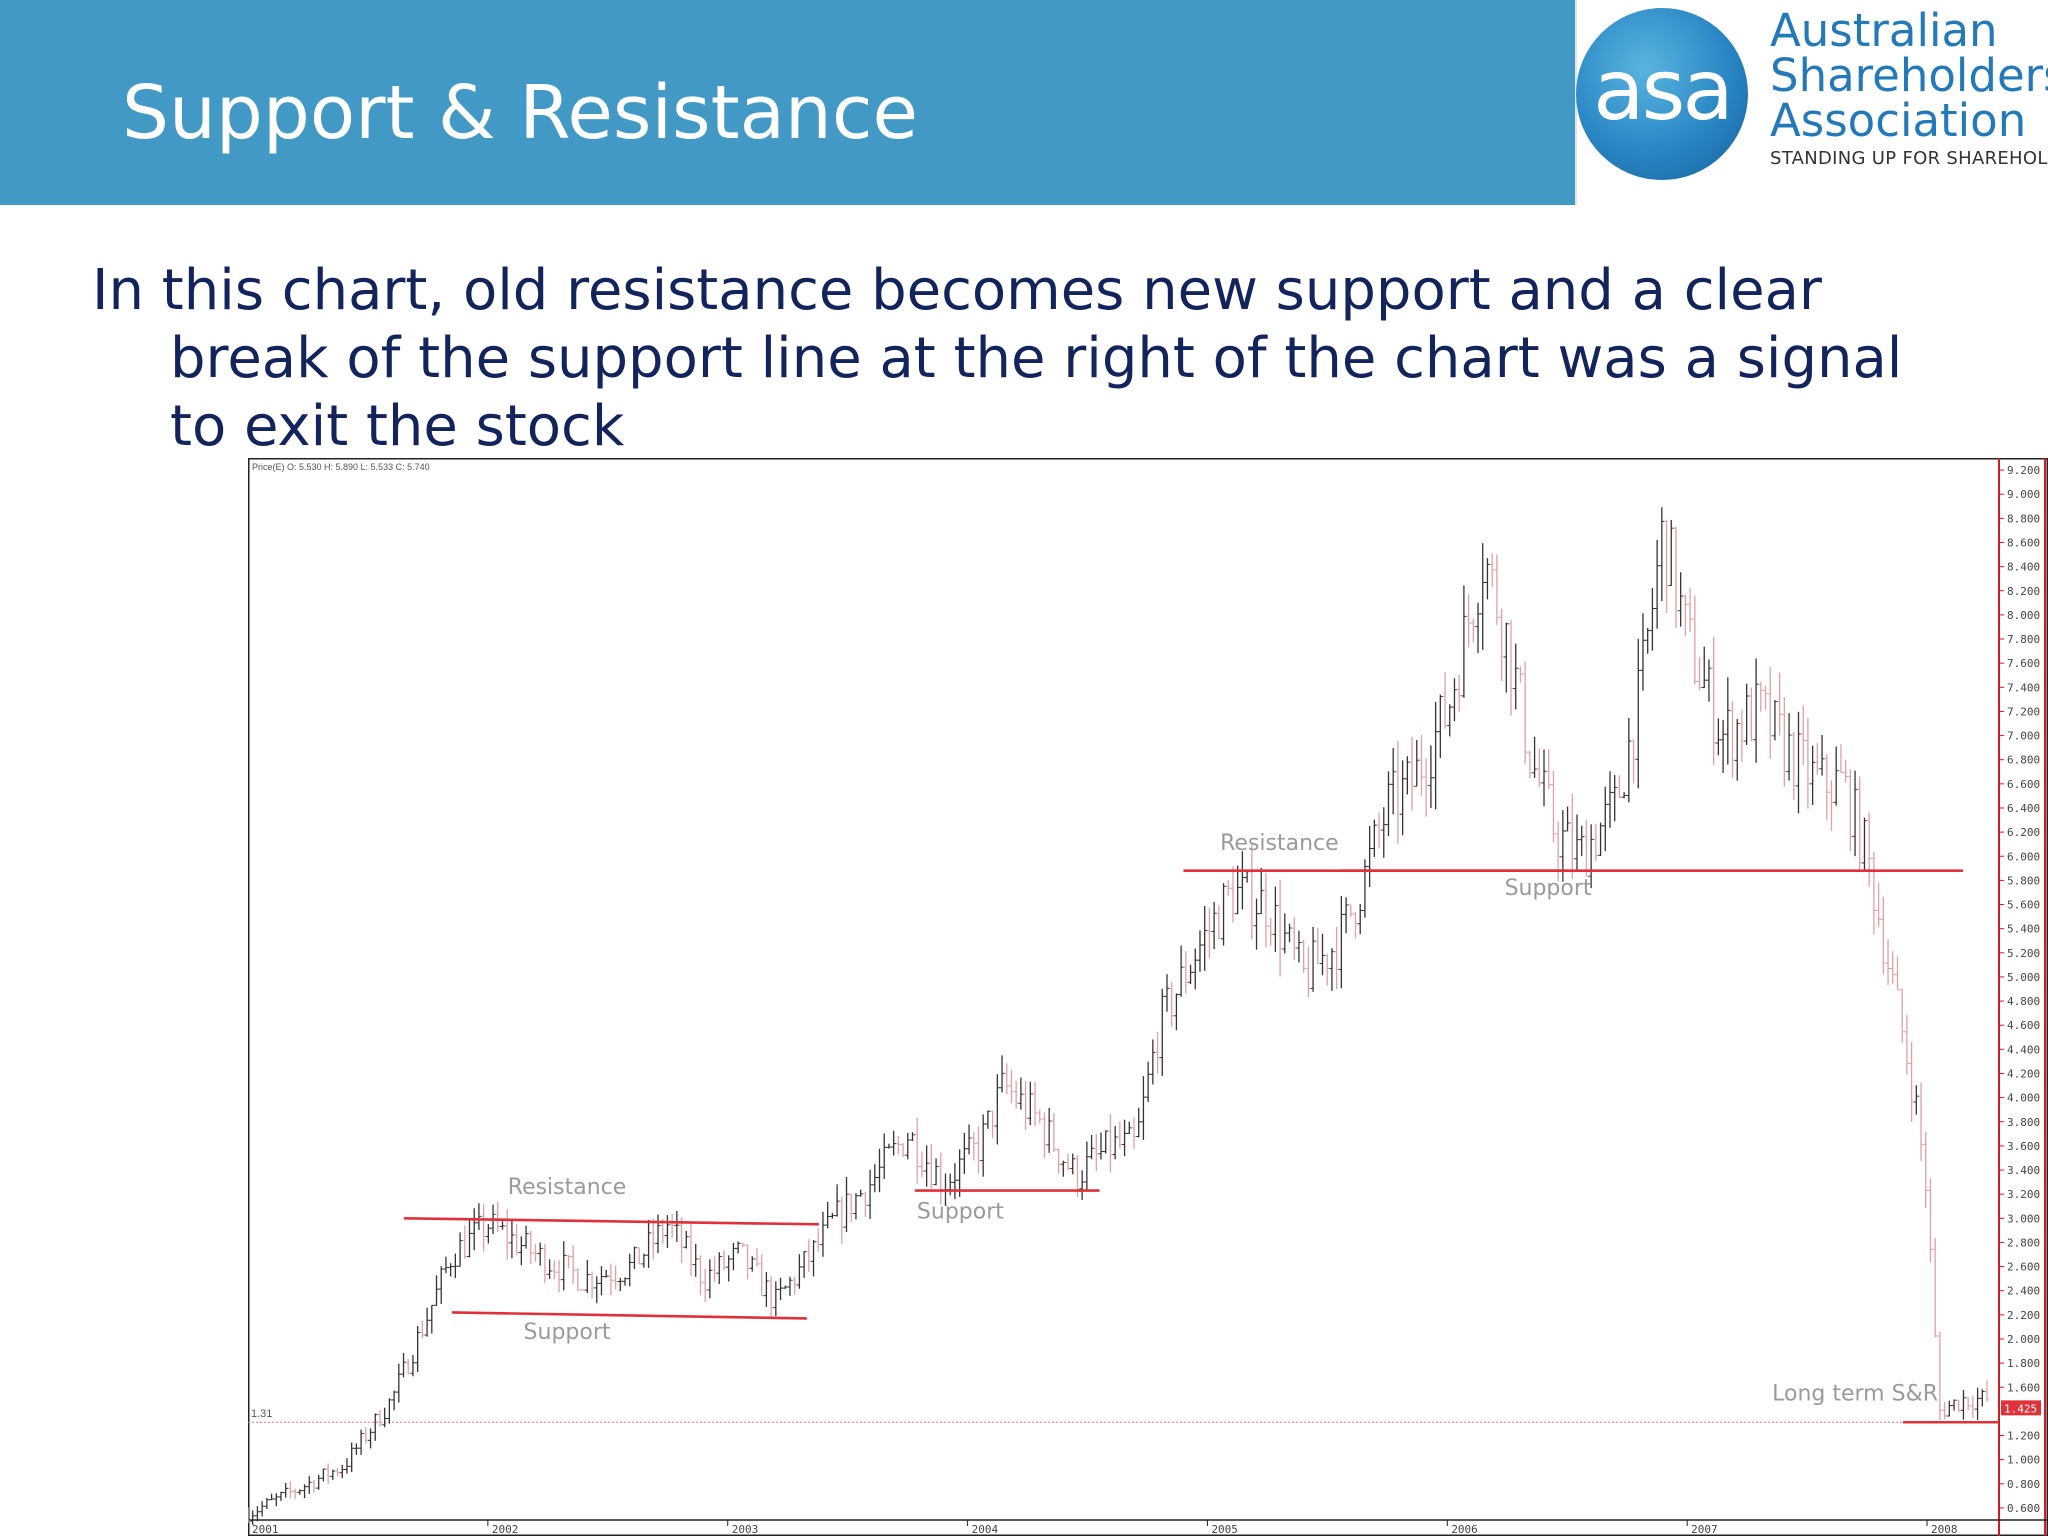  I want to click on y-tick-label: 4.200, so click(2023, 1073).